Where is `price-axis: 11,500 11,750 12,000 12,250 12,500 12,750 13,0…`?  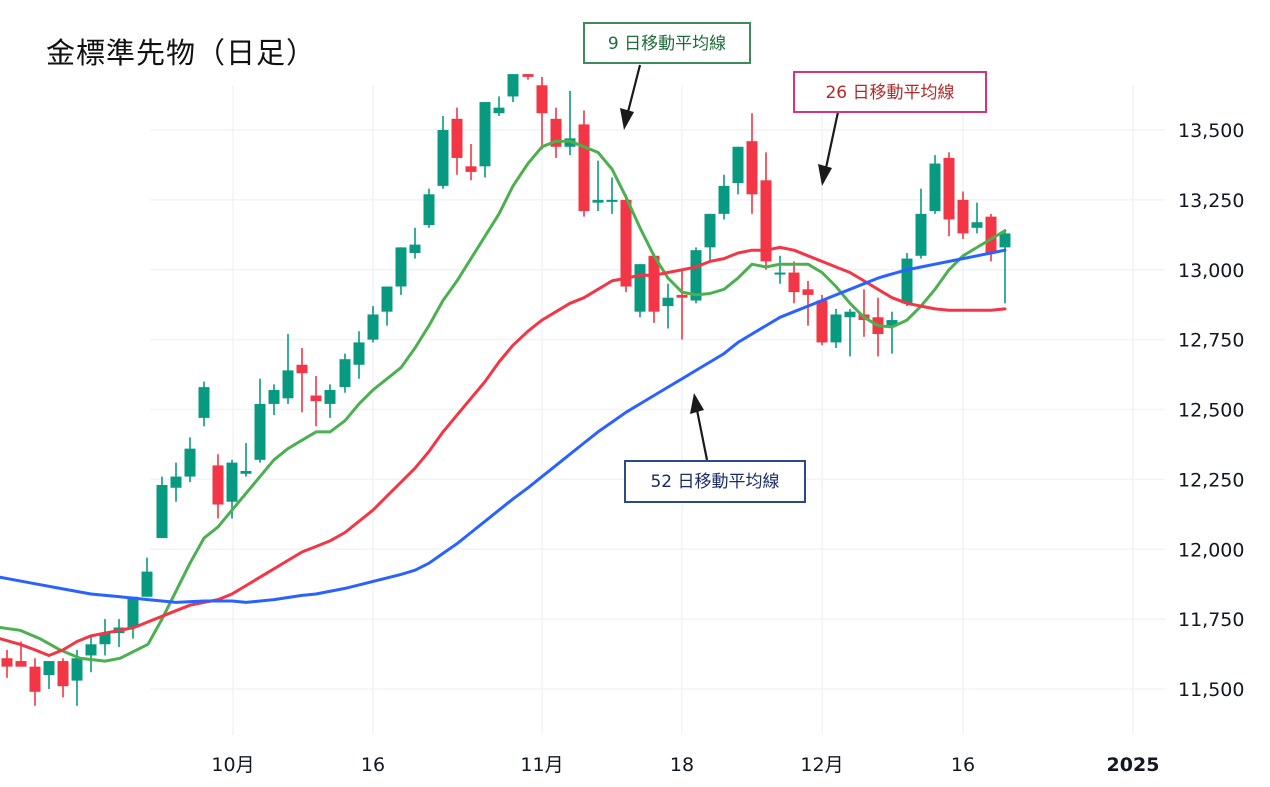 price-axis: 11,500 11,750 12,000 12,250 12,500 12,750 13,0… is located at coordinates (1211, 410).